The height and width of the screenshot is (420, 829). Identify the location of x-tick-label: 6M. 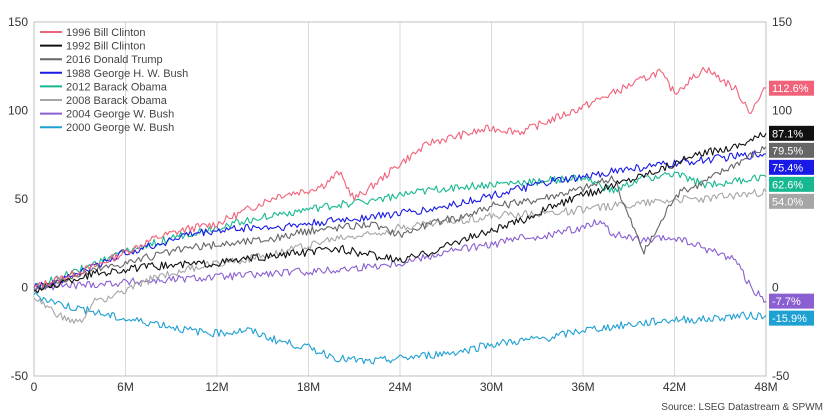
(125, 387).